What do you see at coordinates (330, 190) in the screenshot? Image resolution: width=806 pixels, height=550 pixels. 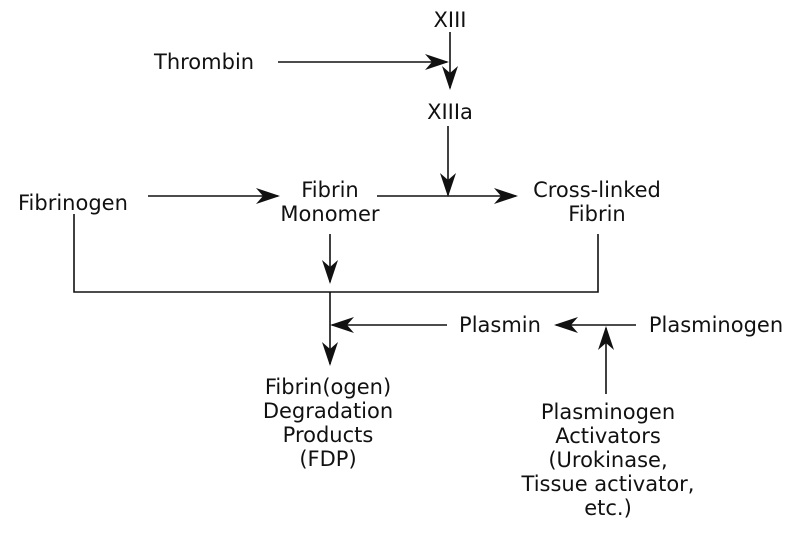 I see `node-fibrin-monomer-line-1: Fibrin` at bounding box center [330, 190].